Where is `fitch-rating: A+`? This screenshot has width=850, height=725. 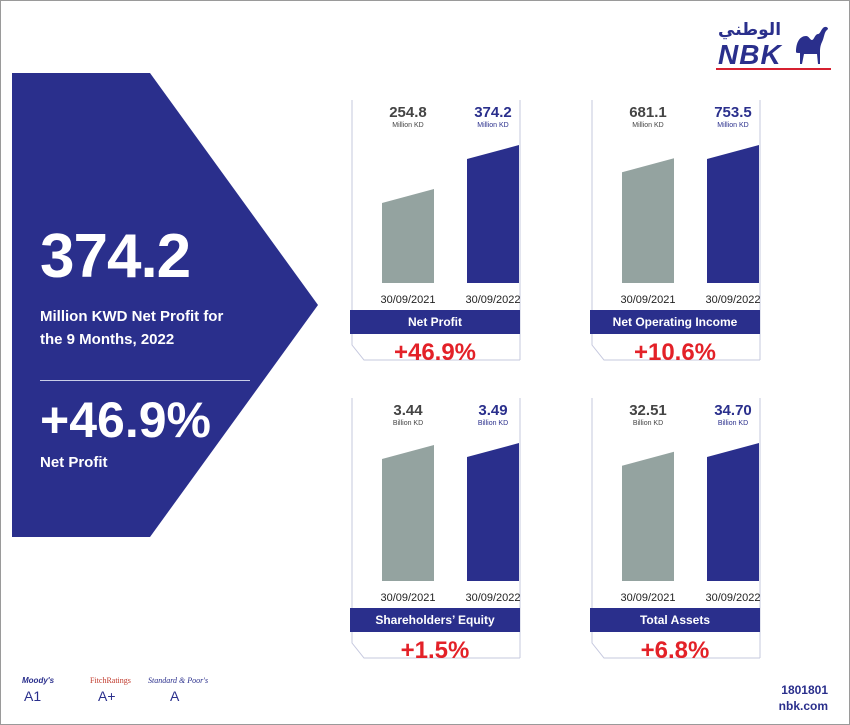 fitch-rating: A+ is located at coordinates (107, 696).